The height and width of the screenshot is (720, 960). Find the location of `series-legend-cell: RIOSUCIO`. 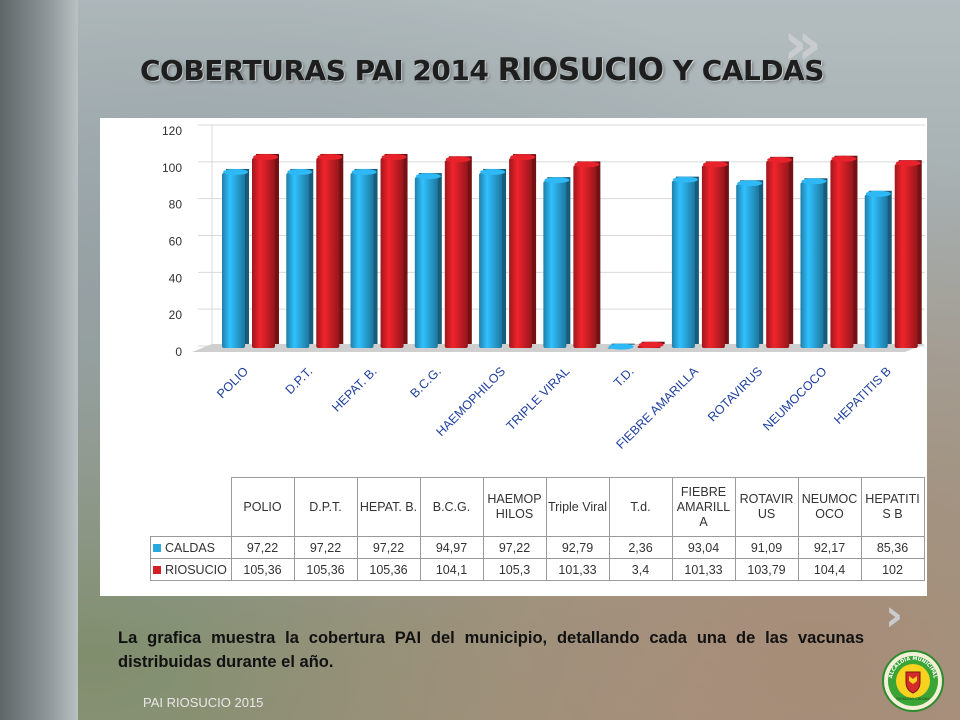

series-legend-cell: RIOSUCIO is located at coordinates (191, 569).